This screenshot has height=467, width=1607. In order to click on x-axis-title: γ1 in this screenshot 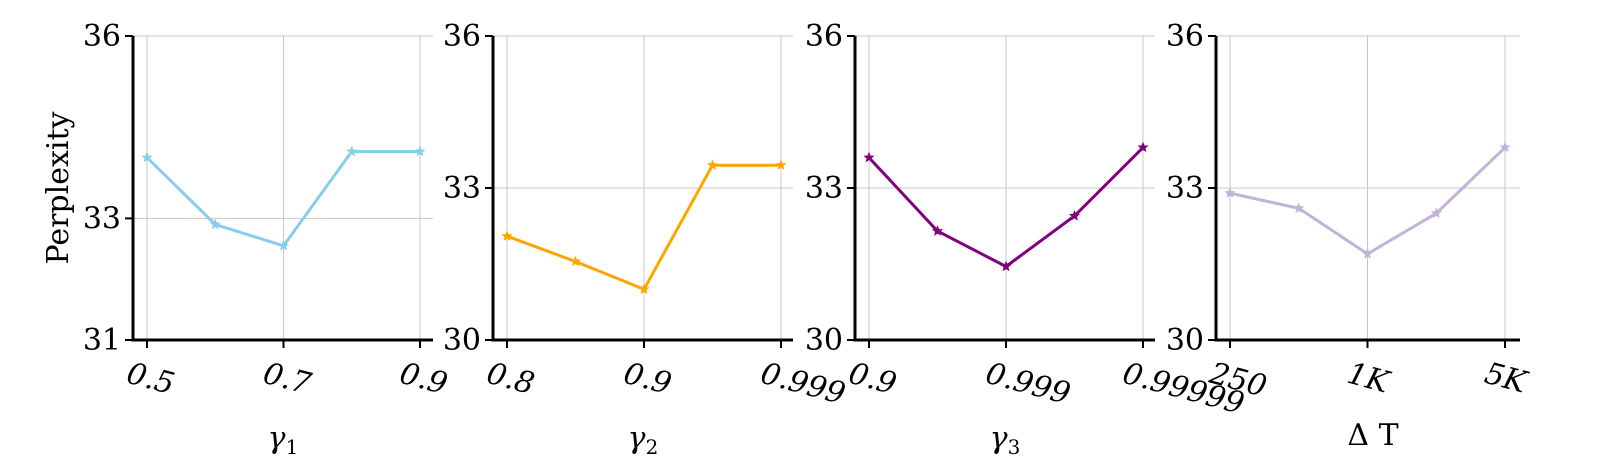, I will do `click(283, 440)`.